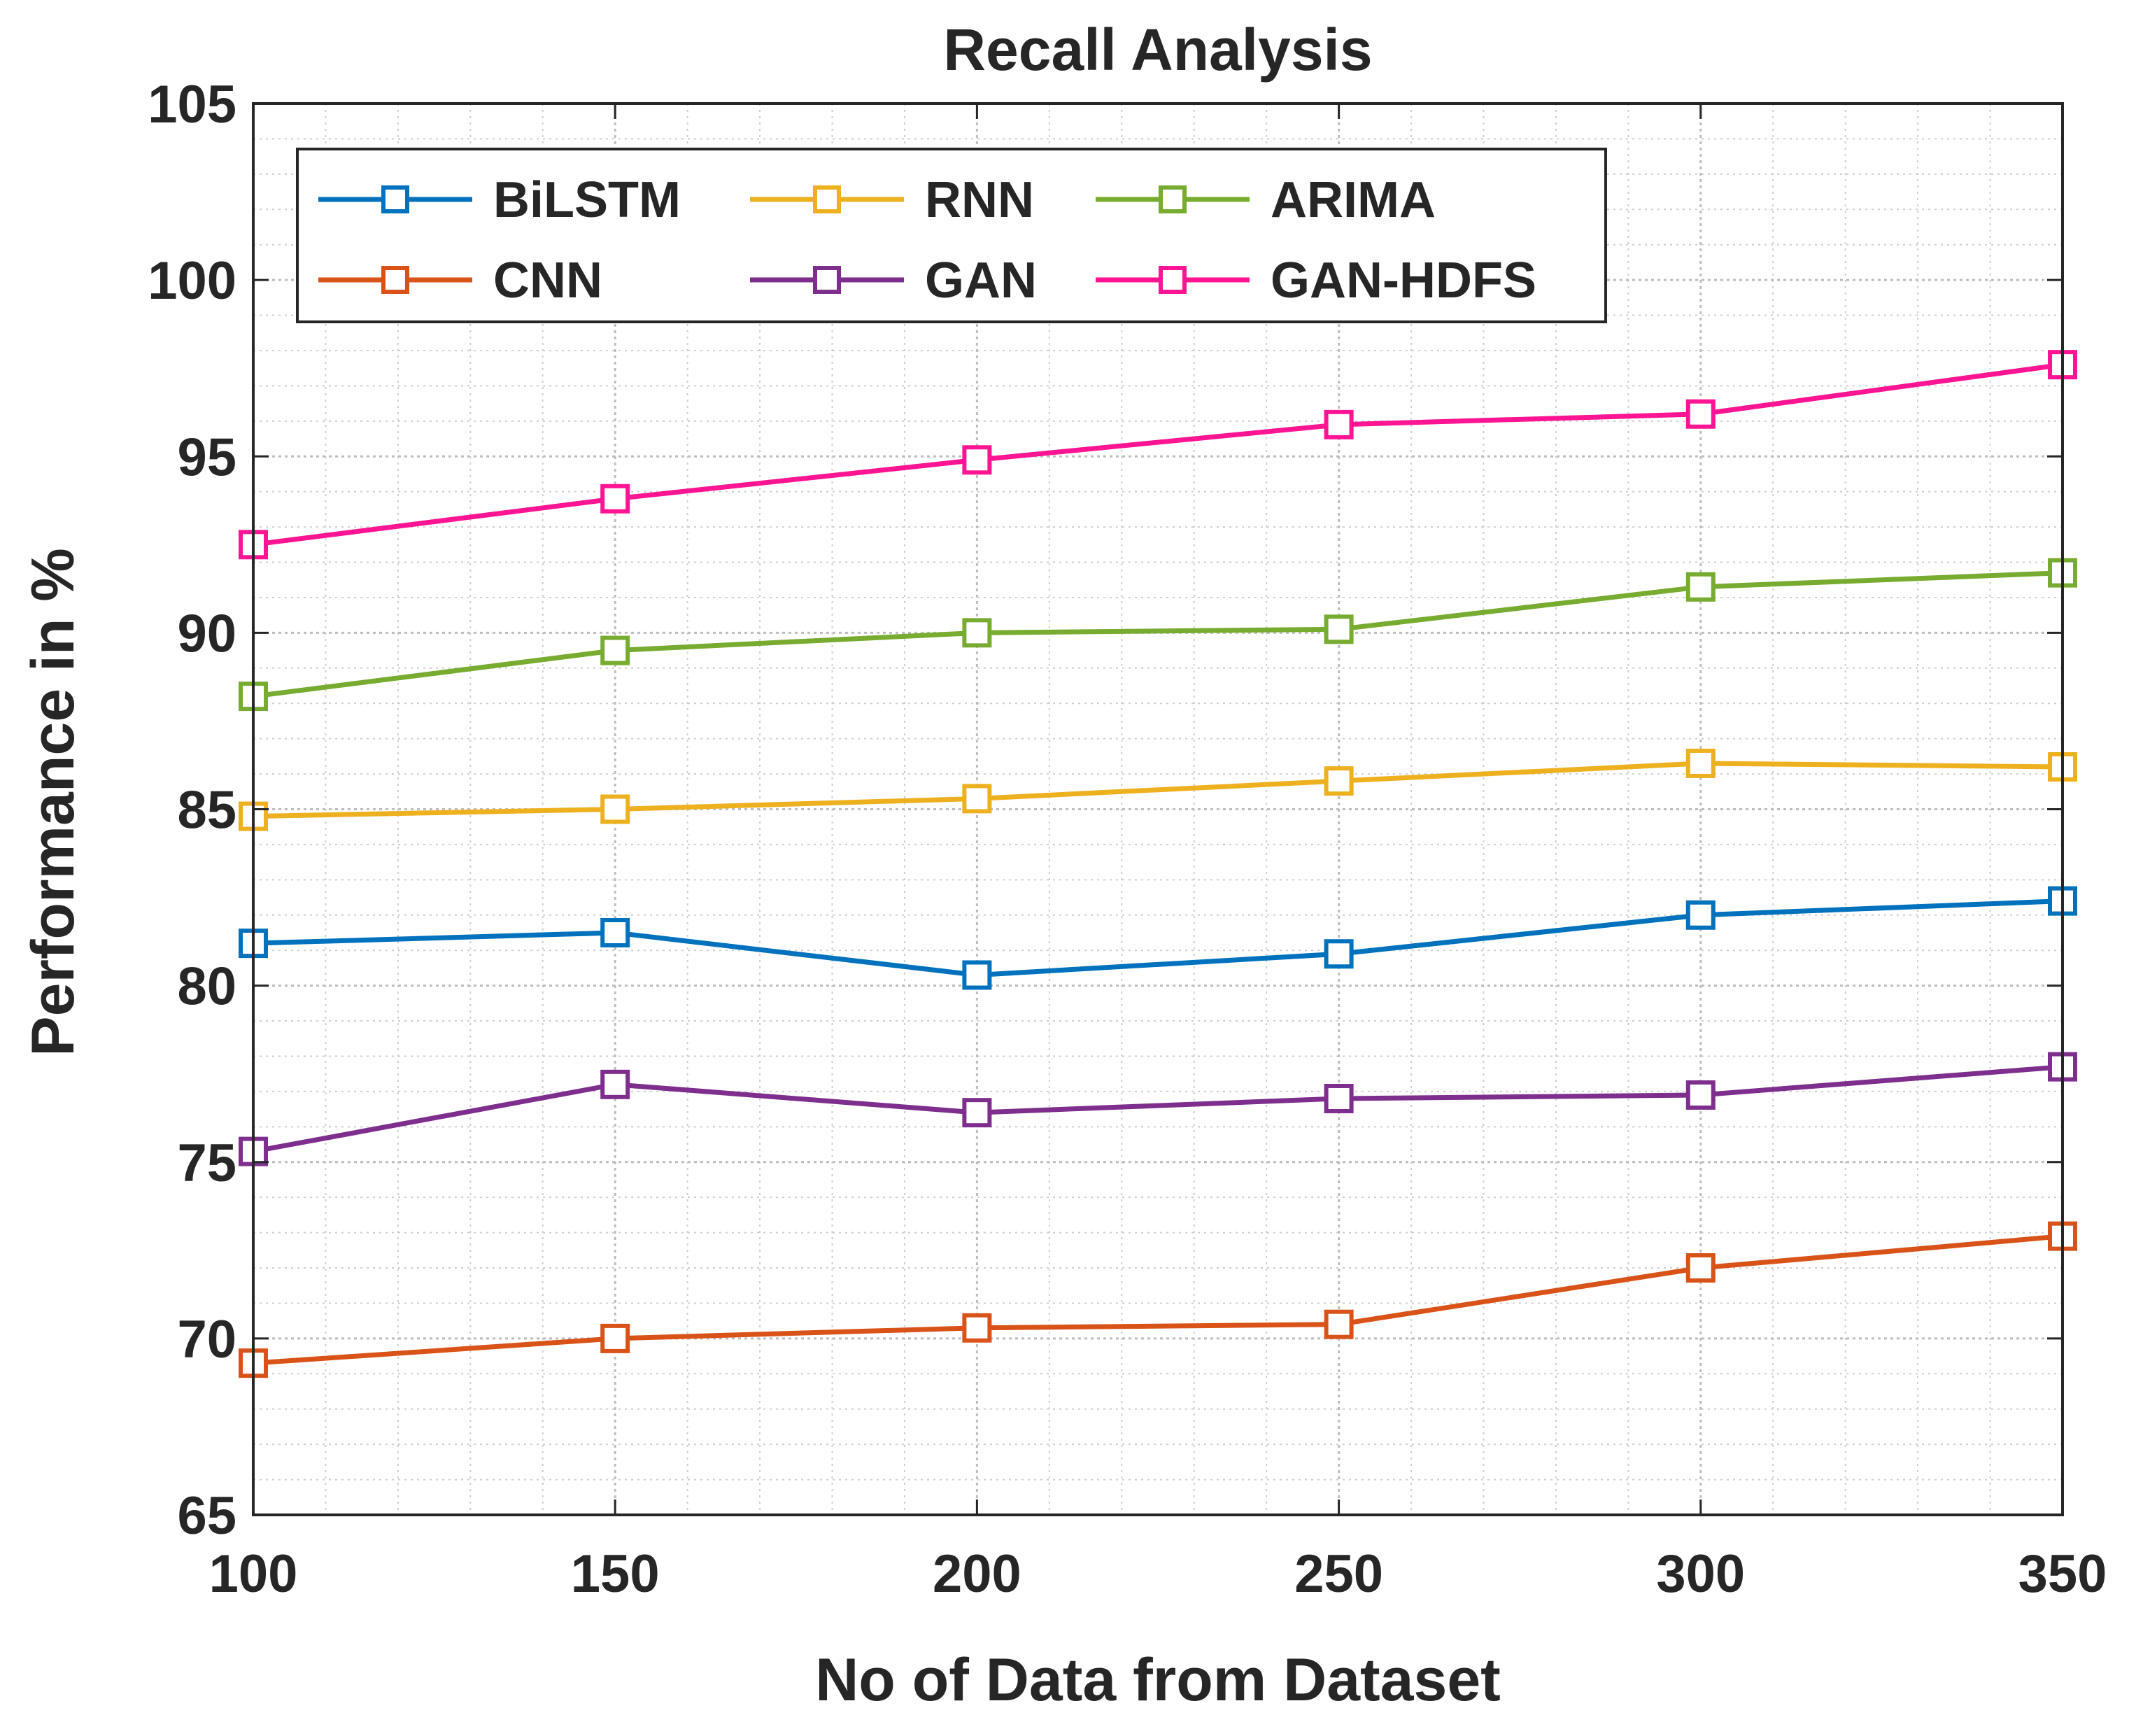  Describe the element at coordinates (1266, 200) in the screenshot. I see `legend-entry-arima: ARIMA` at that location.